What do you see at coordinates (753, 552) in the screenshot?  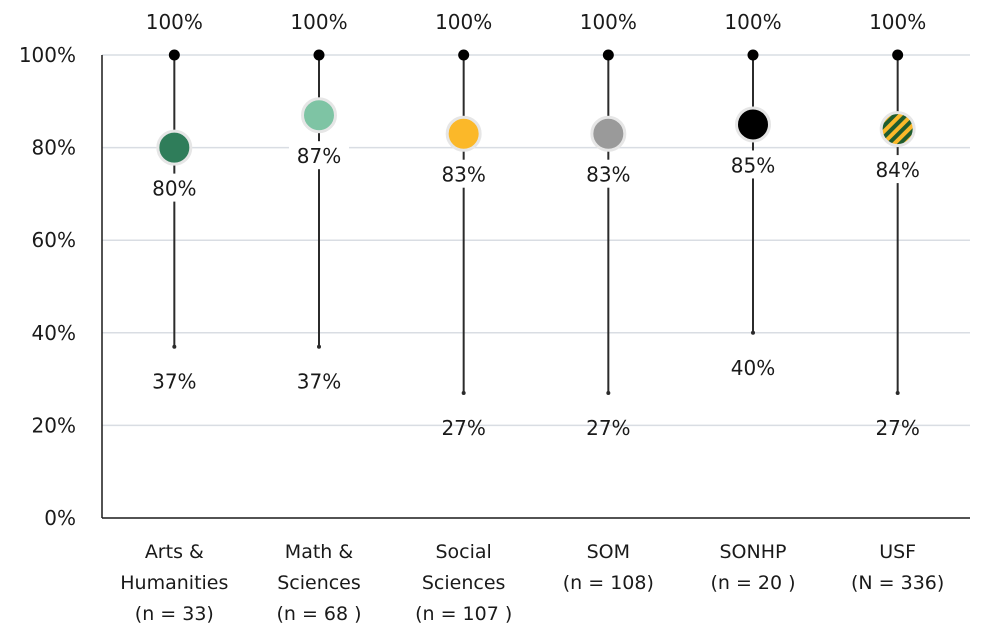 I see `category-label-line: SONHP` at bounding box center [753, 552].